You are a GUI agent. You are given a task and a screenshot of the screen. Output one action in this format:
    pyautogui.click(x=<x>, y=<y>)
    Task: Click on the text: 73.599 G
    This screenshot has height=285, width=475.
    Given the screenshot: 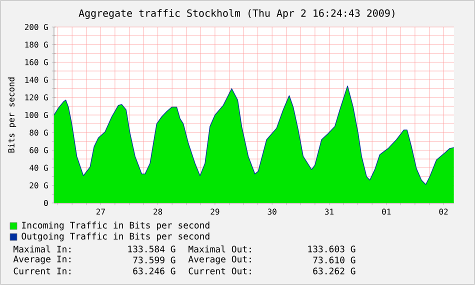 What is the action you would take?
    pyautogui.click(x=154, y=260)
    